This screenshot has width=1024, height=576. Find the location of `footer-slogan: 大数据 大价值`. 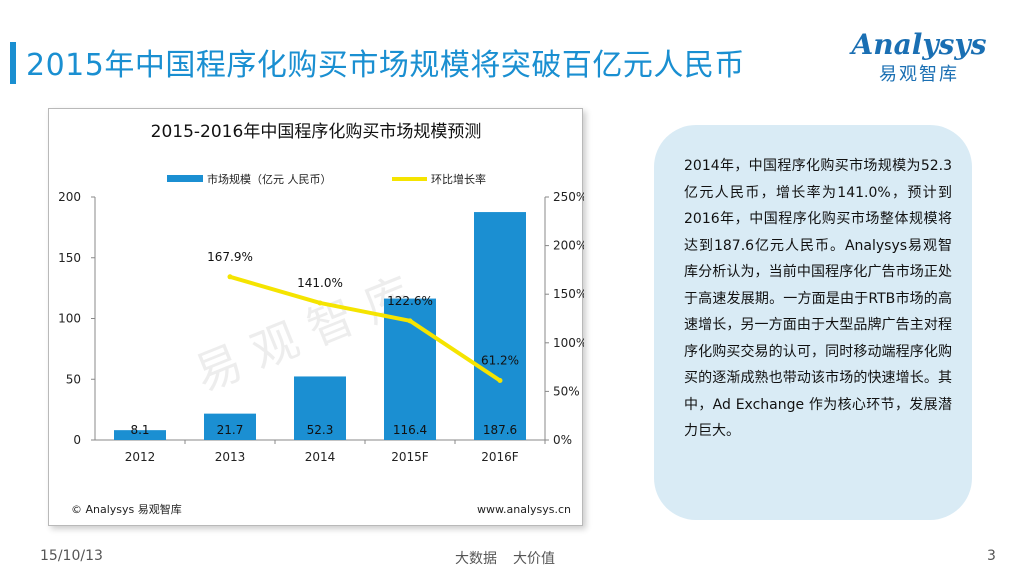

footer-slogan: 大数据 大价值 is located at coordinates (513, 558).